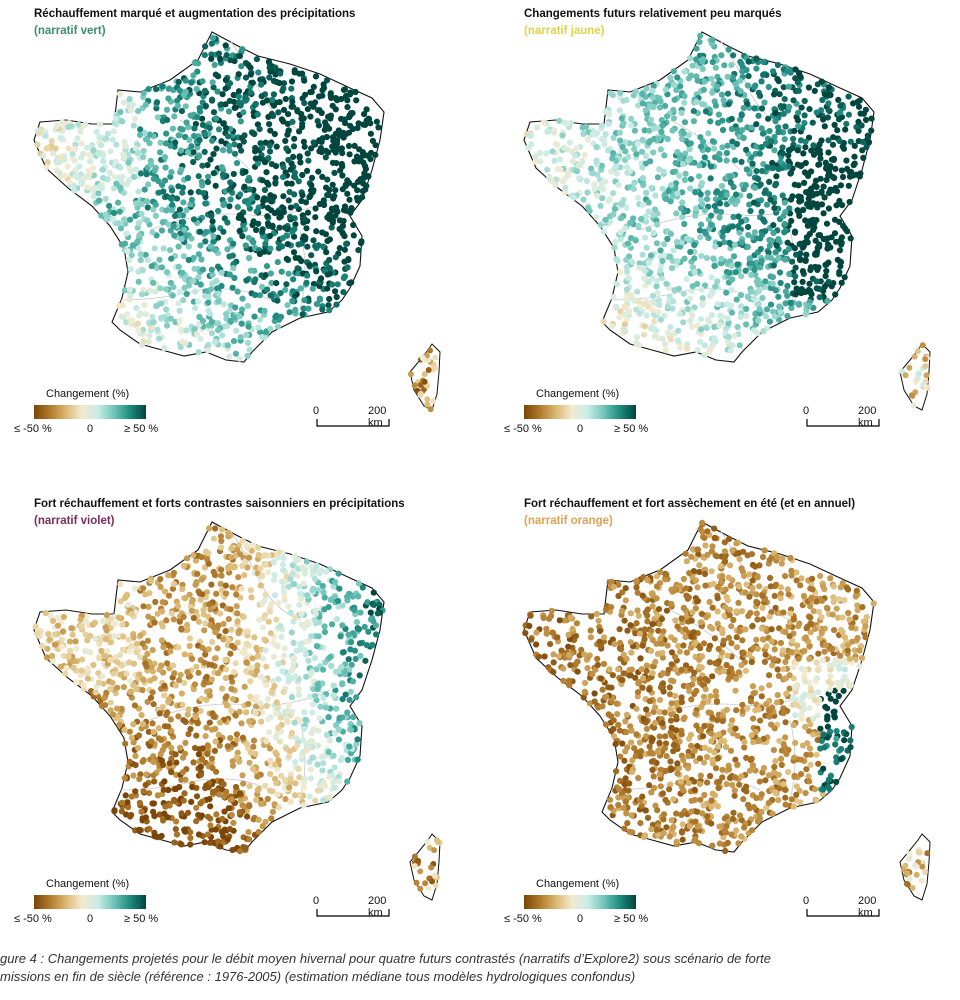 The height and width of the screenshot is (1000, 960). I want to click on scale-start-label: 0, so click(806, 411).